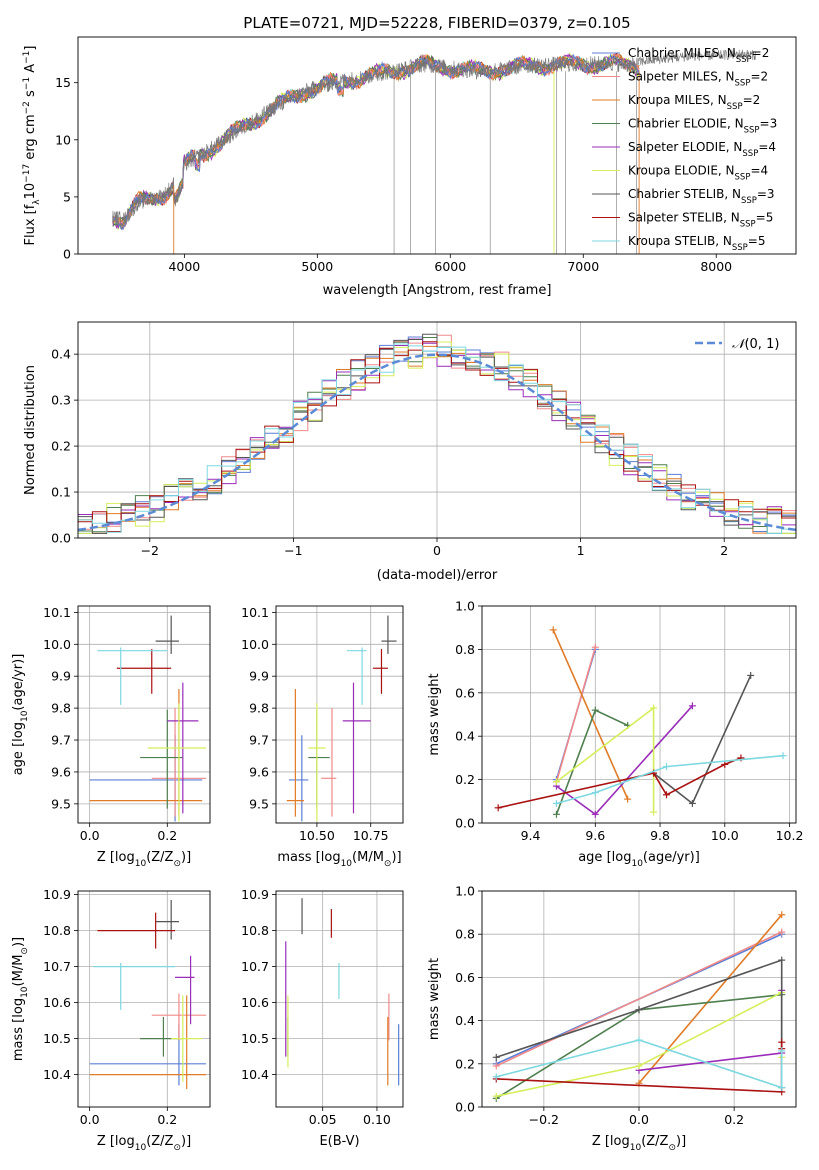 The height and width of the screenshot is (1170, 819). What do you see at coordinates (57, 644) in the screenshot?
I see `y-tick-label: 10.0` at bounding box center [57, 644].